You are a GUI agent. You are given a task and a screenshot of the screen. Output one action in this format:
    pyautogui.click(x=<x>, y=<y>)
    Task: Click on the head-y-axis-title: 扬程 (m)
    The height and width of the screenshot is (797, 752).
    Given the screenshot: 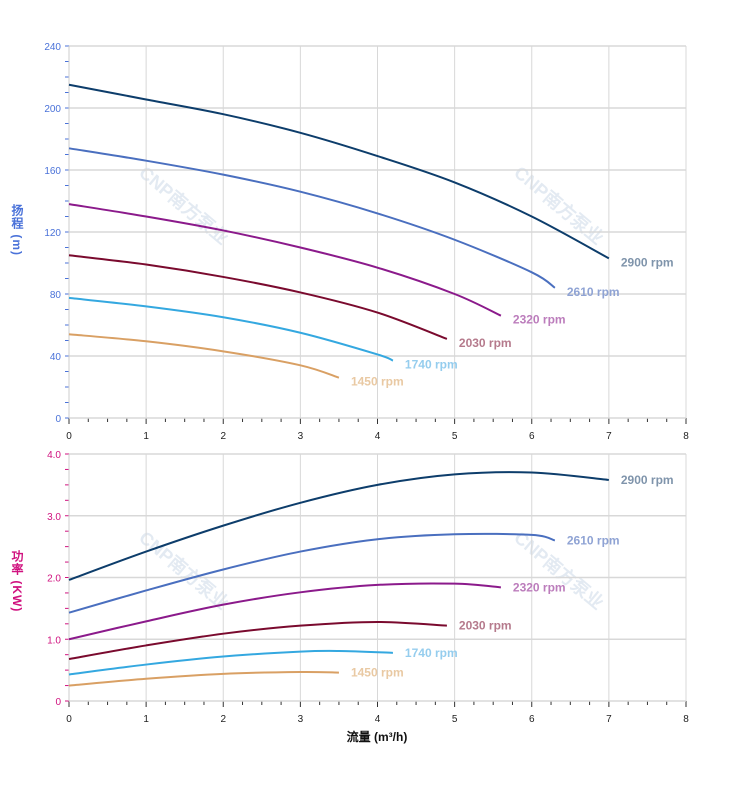 What is the action you would take?
    pyautogui.click(x=17, y=230)
    